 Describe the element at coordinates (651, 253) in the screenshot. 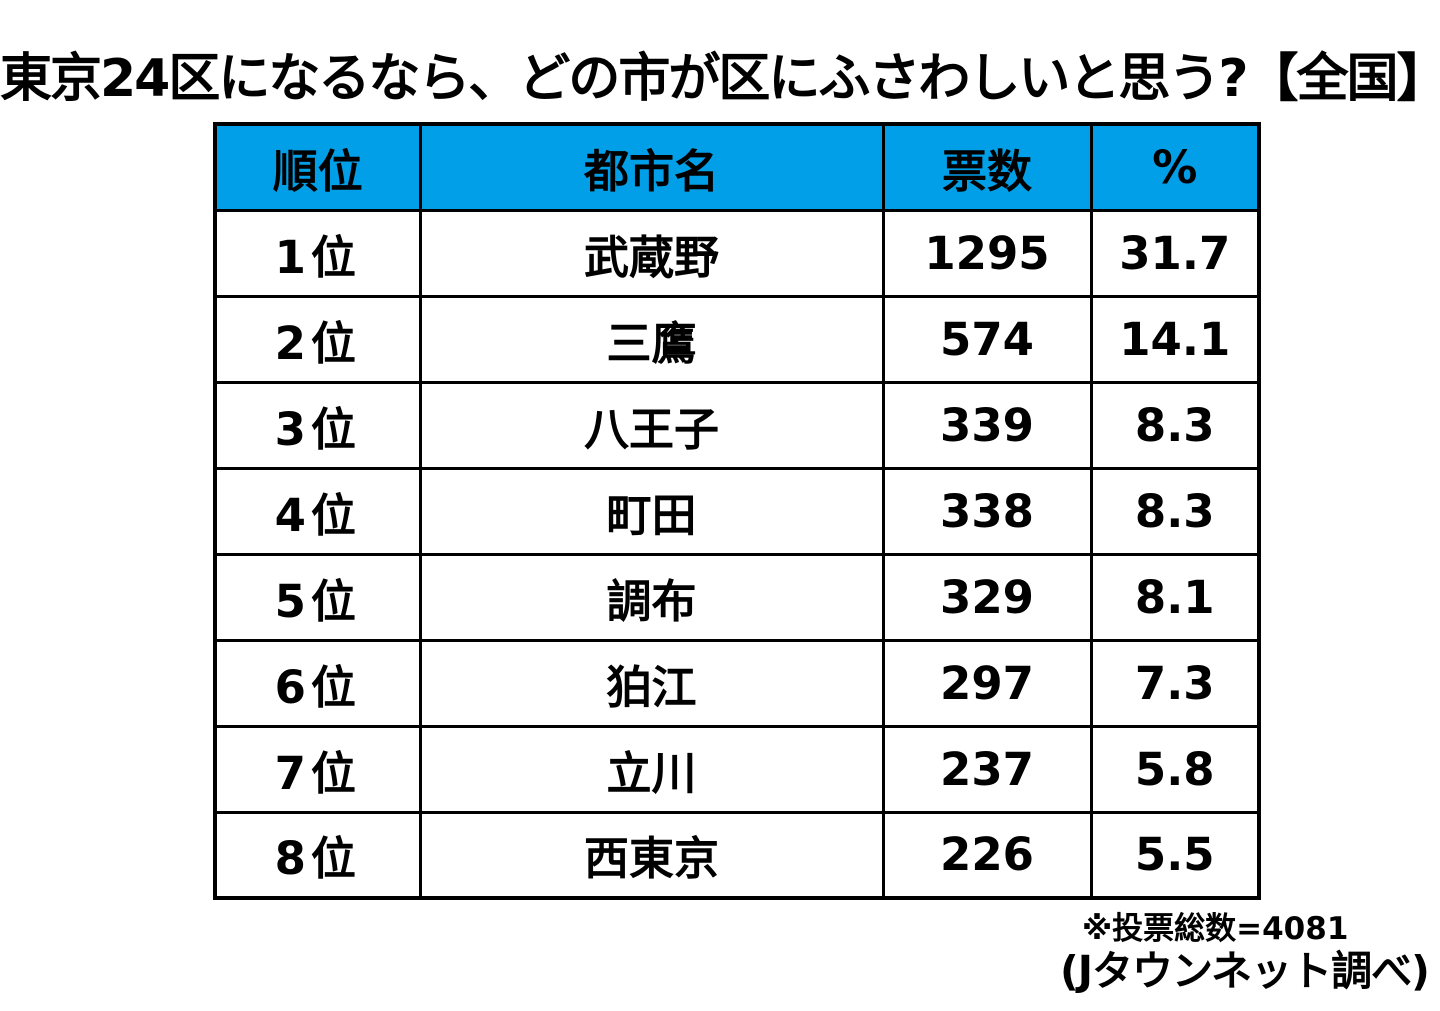

I see `city-cell: 武蔵野` at that location.